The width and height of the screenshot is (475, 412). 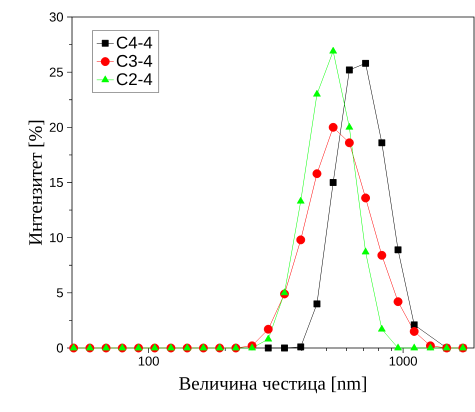 What do you see at coordinates (272, 385) in the screenshot?
I see `x-axis-title: Величина честица [nm]` at bounding box center [272, 385].